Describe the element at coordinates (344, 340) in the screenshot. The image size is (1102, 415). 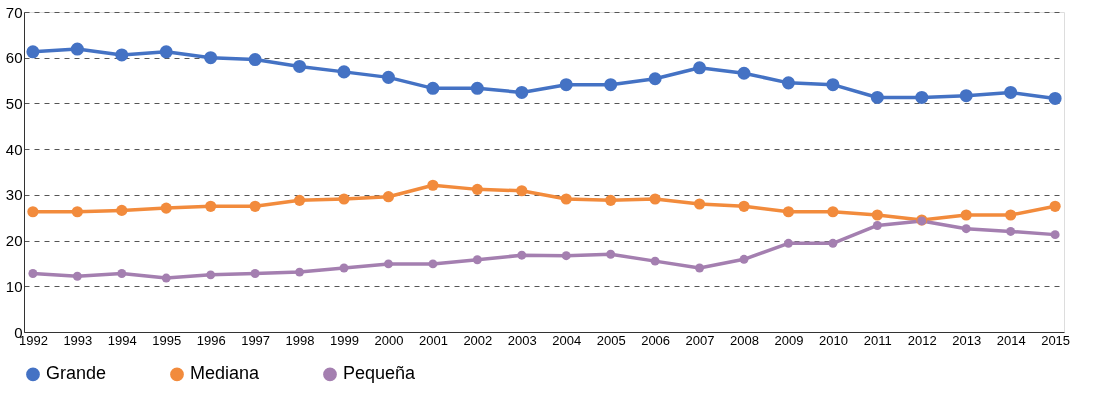
I see `x-tick-label: 1999` at that location.